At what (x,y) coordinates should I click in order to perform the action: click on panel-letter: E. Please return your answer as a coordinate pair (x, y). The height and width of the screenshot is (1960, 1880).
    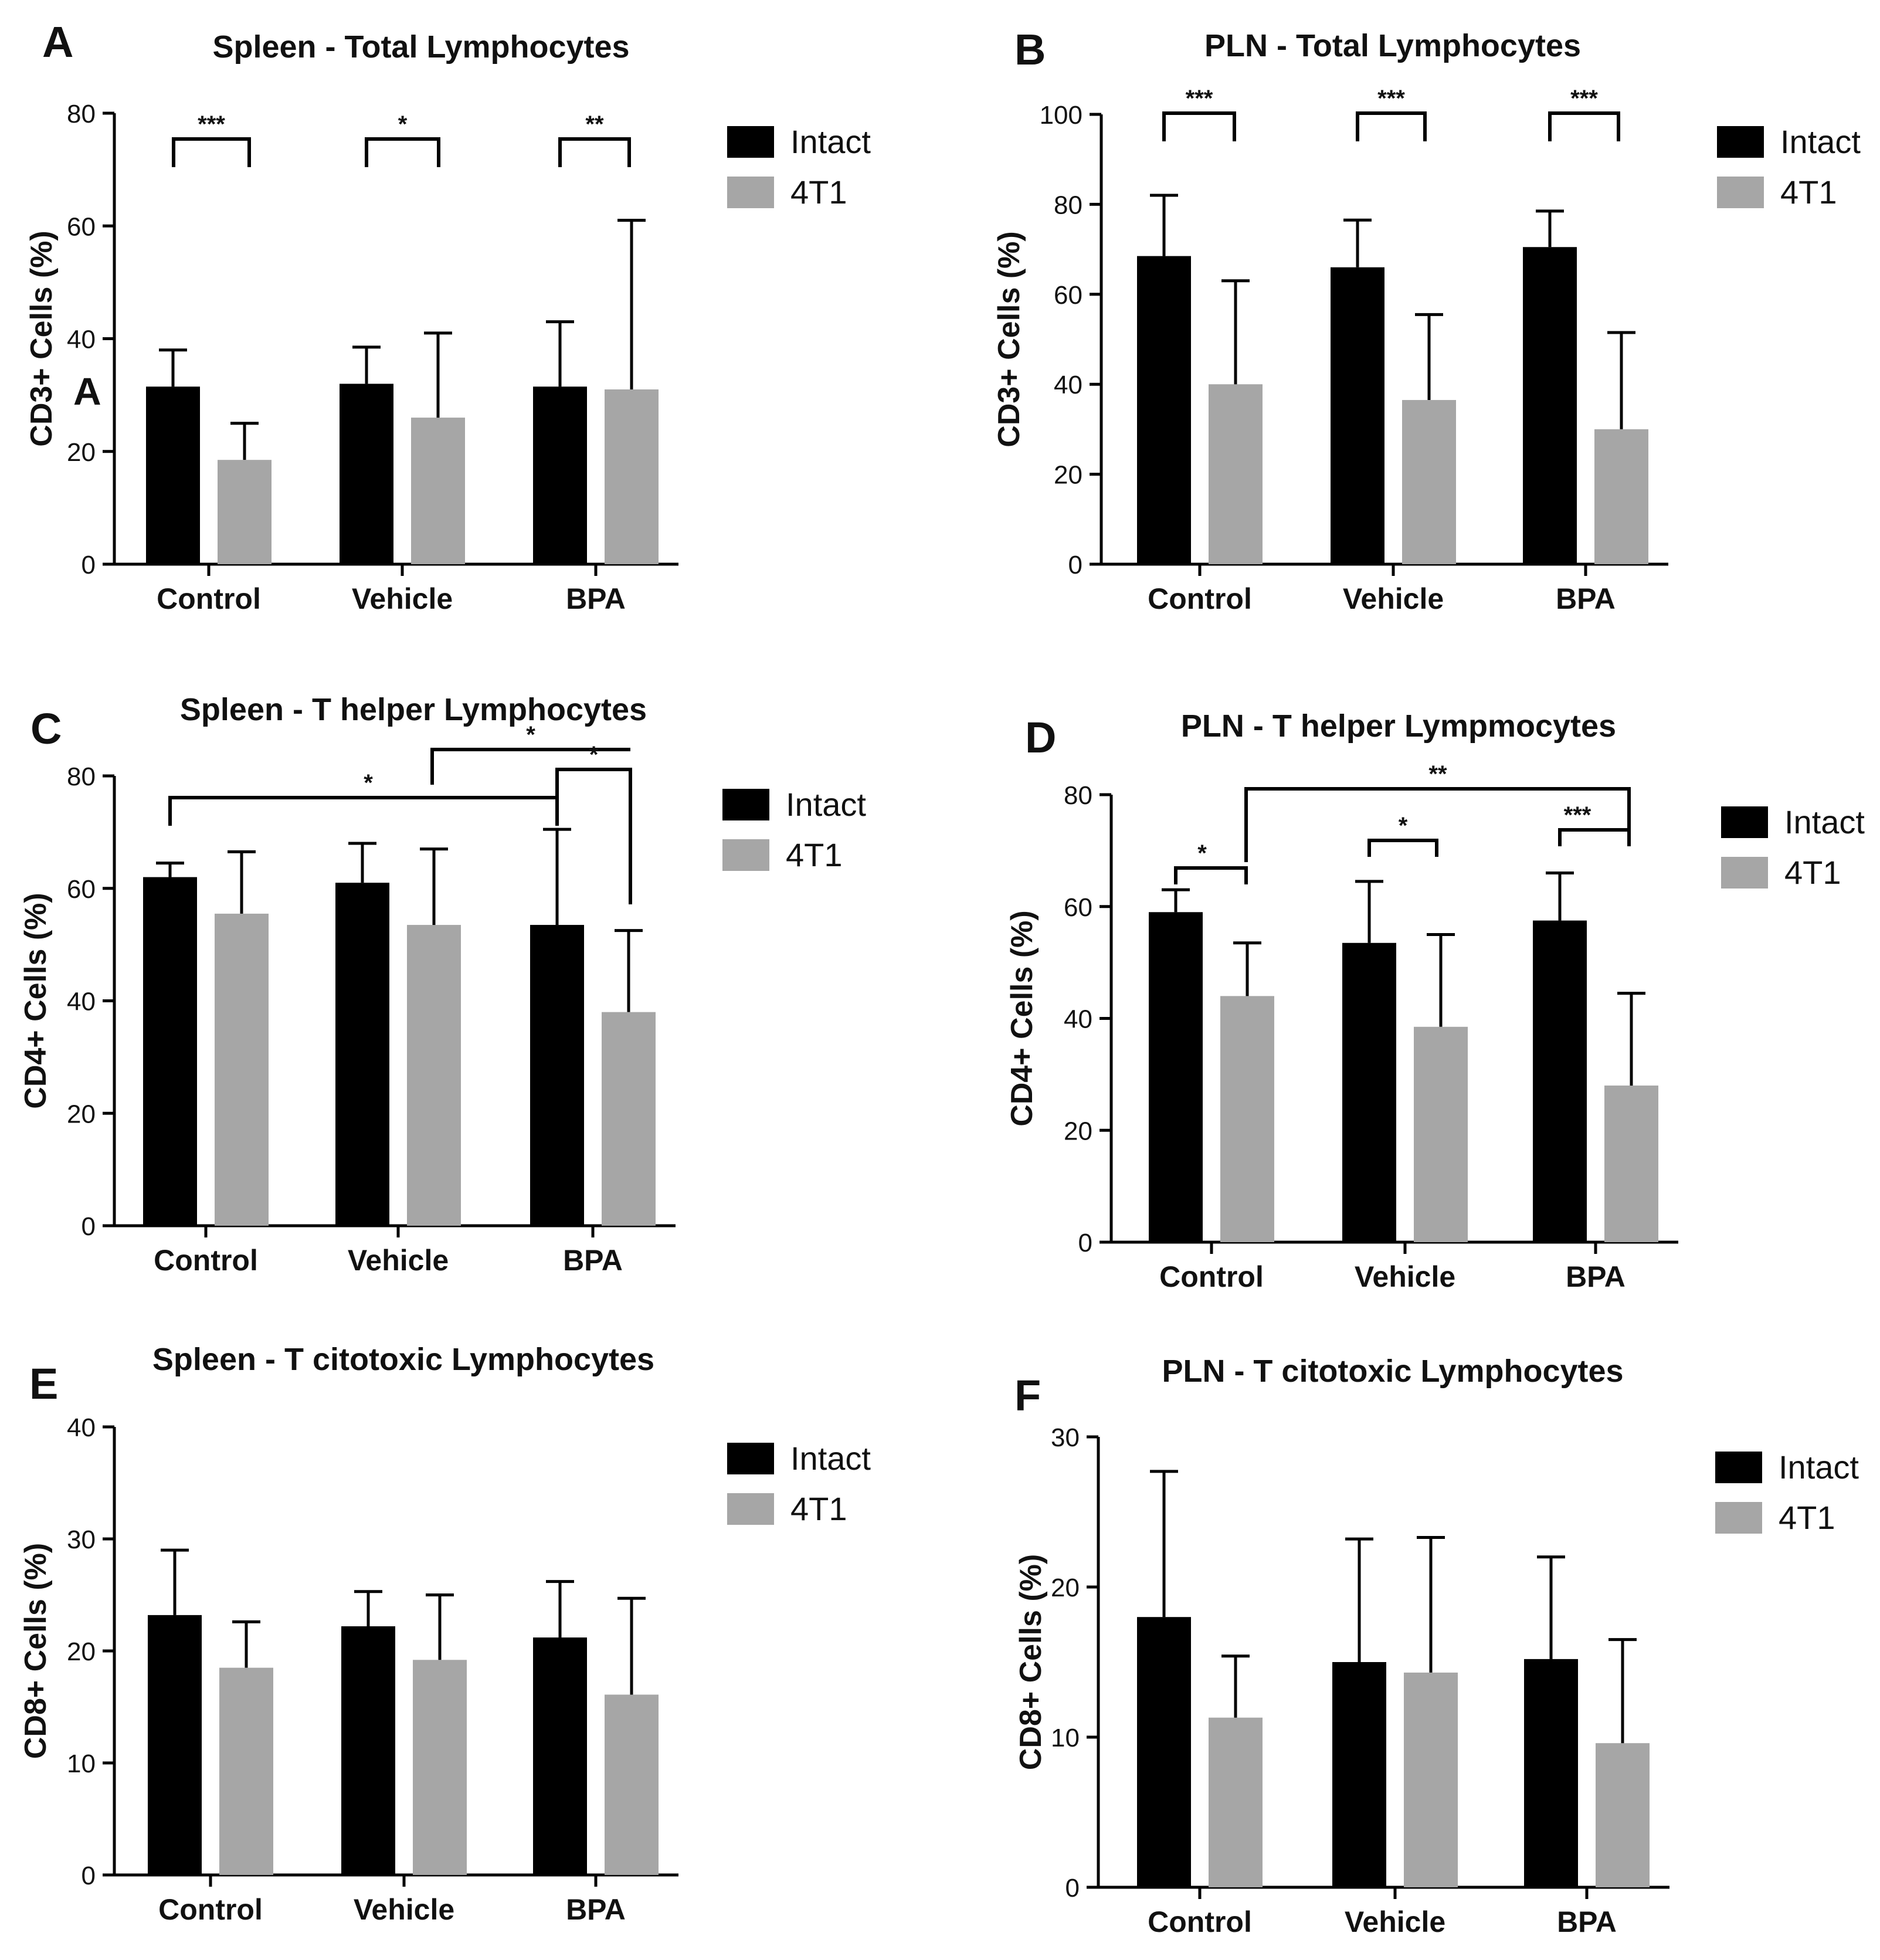
    Looking at the image, I should click on (43, 1383).